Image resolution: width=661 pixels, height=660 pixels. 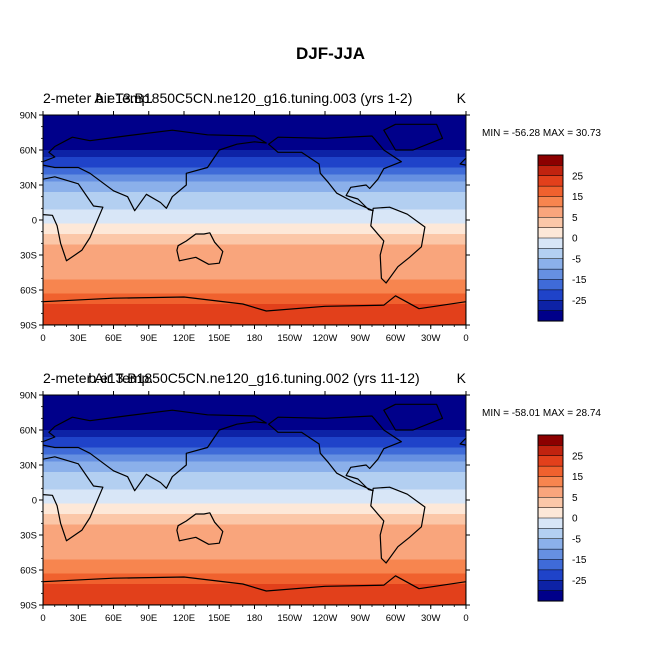 What do you see at coordinates (289, 618) in the screenshot?
I see `x-tick-label: 150W` at bounding box center [289, 618].